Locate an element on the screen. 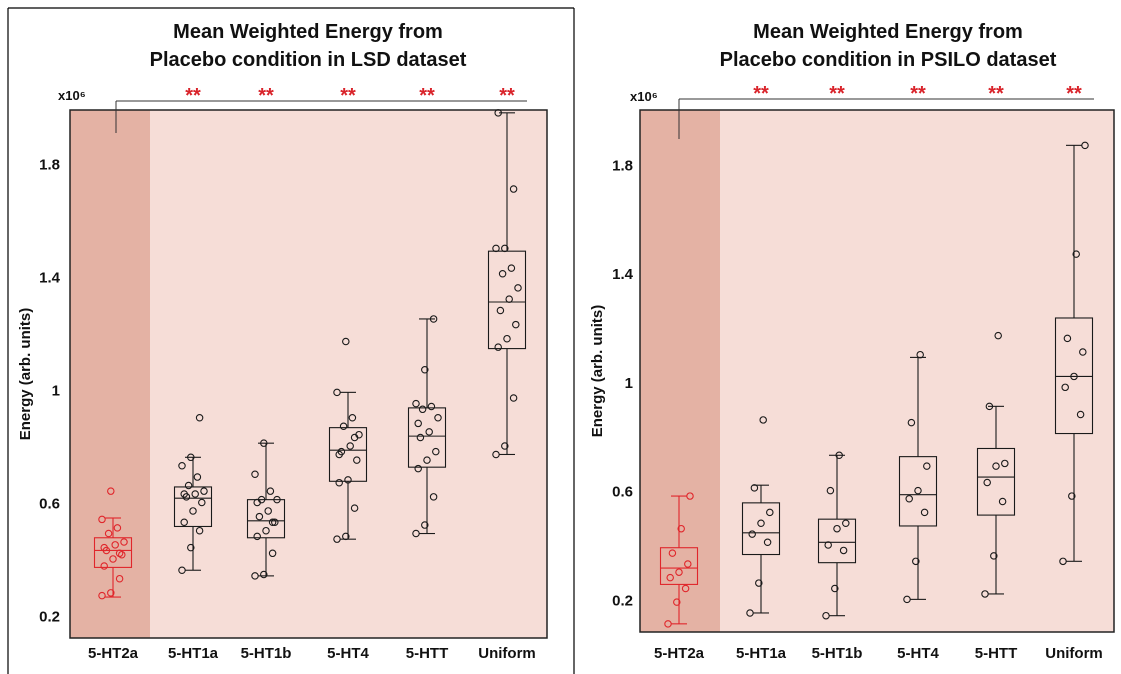 The image size is (1121, 674). box-group-5-ht1b is located at coordinates (266, 509).